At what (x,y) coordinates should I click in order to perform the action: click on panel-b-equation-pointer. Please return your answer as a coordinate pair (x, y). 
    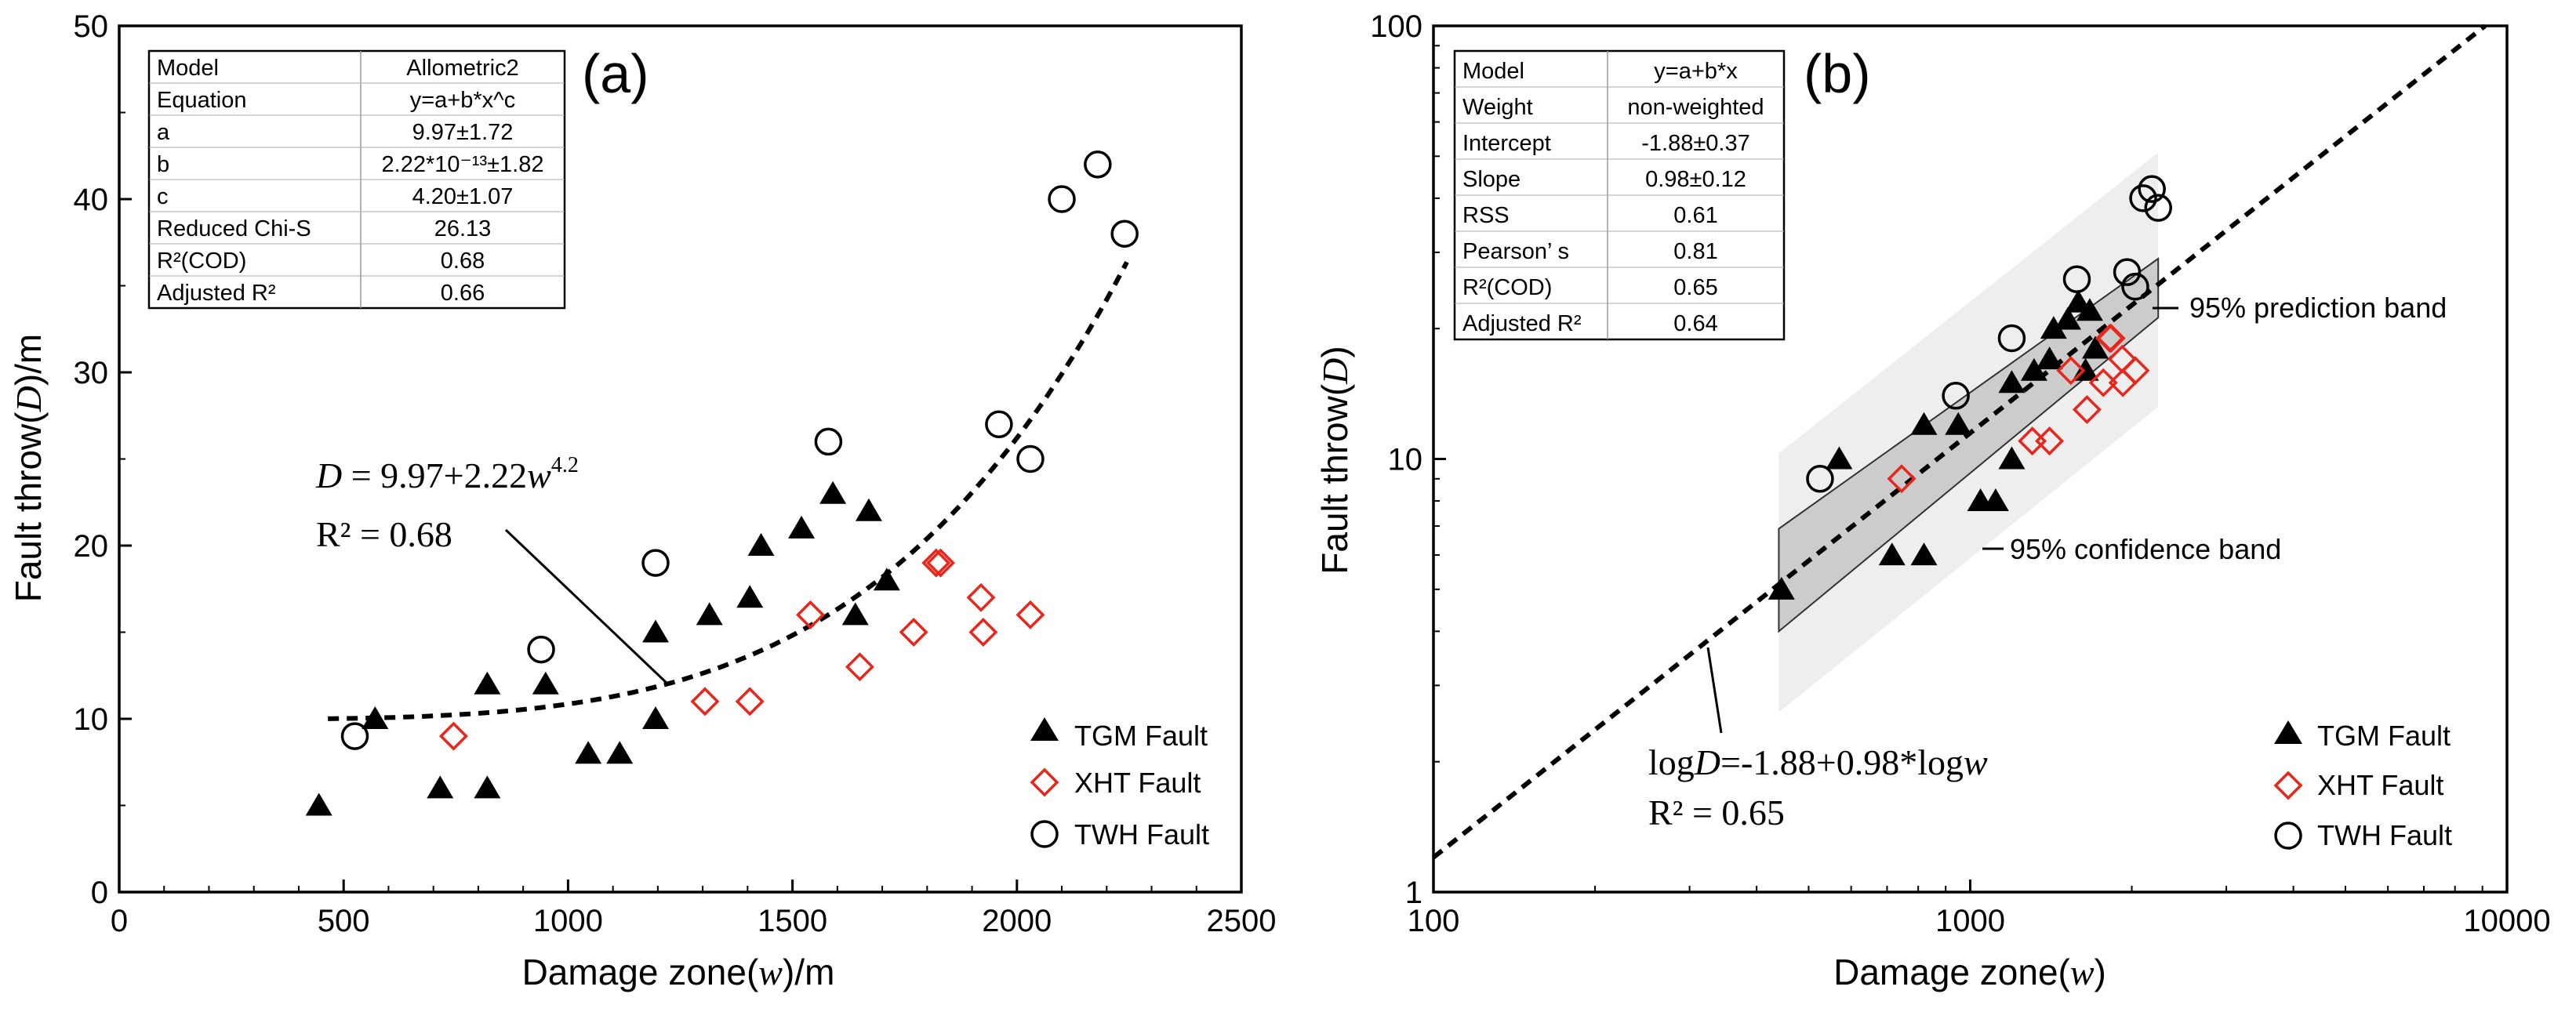
    Looking at the image, I should click on (1714, 690).